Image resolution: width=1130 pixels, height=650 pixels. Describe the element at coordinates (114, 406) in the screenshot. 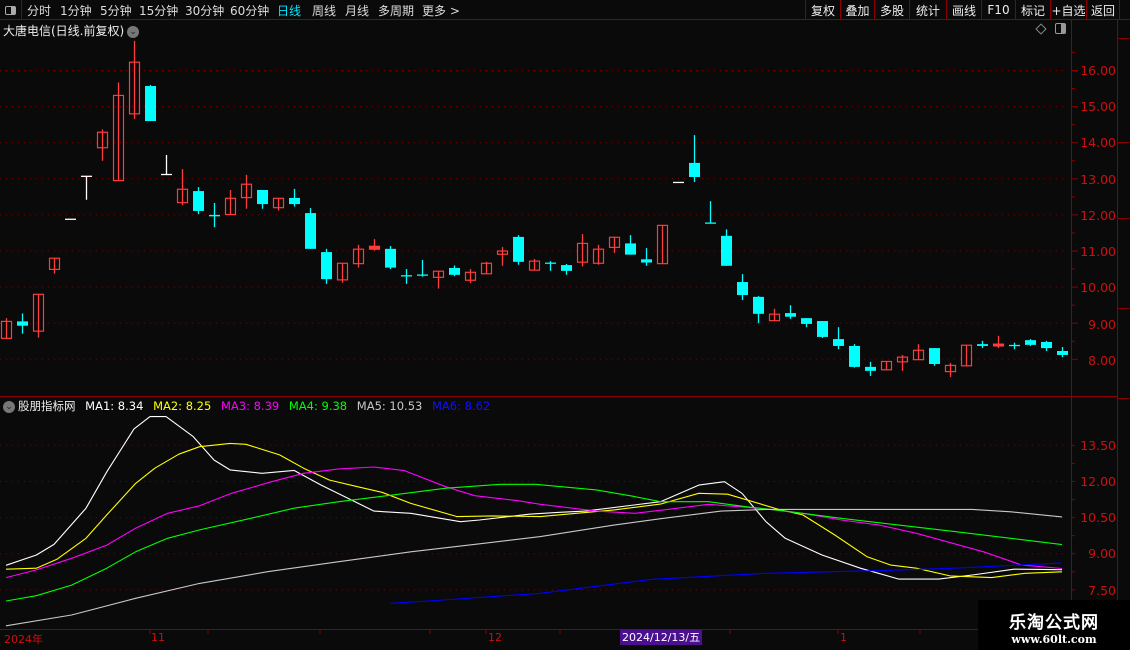

I see `legend-ma1: MA1: 8.34` at that location.